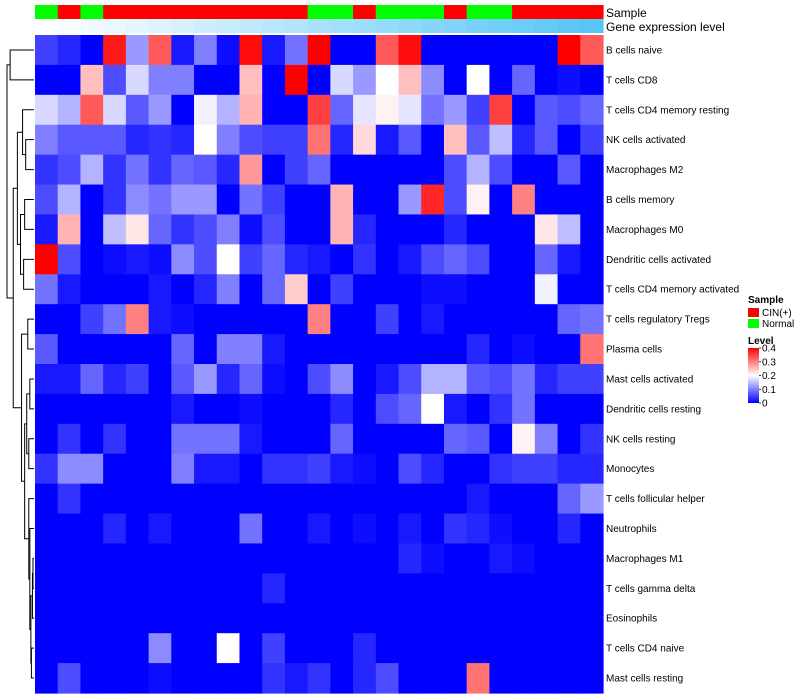 The height and width of the screenshot is (700, 800). Describe the element at coordinates (631, 619) in the screenshot. I see `row-label: Eosinophils` at that location.